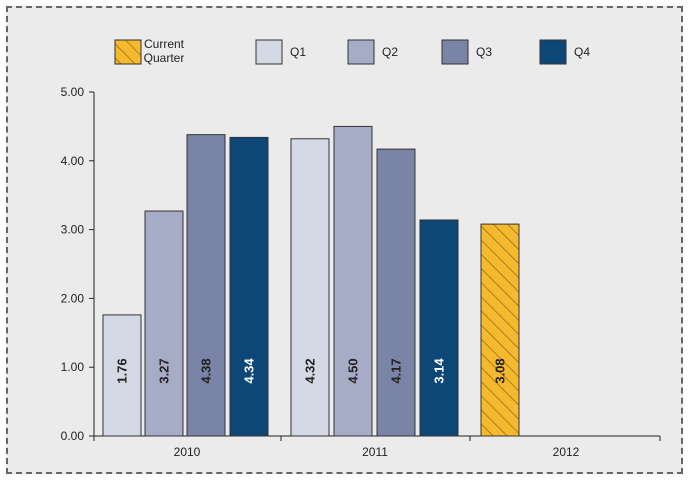 Image resolution: width=689 pixels, height=480 pixels. Describe the element at coordinates (164, 323) in the screenshot. I see `bar-q2-2010` at that location.